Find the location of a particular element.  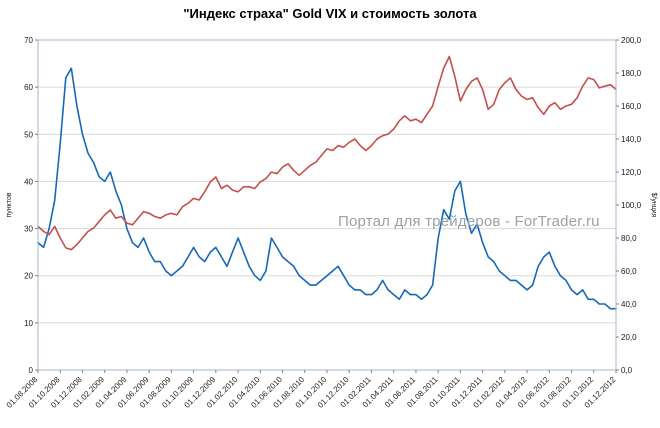

y-left-tick-label: 50 is located at coordinates (28, 134).